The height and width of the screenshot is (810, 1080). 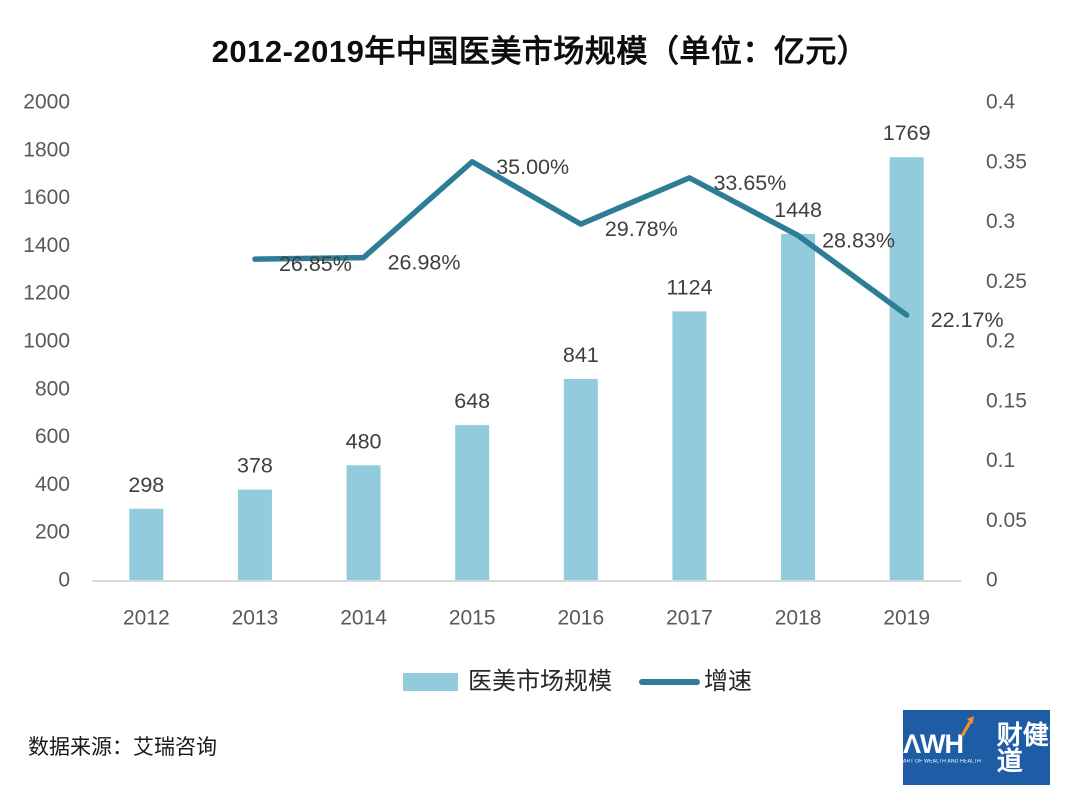 What do you see at coordinates (669, 682) in the screenshot?
I see `legend-line-swatch` at bounding box center [669, 682].